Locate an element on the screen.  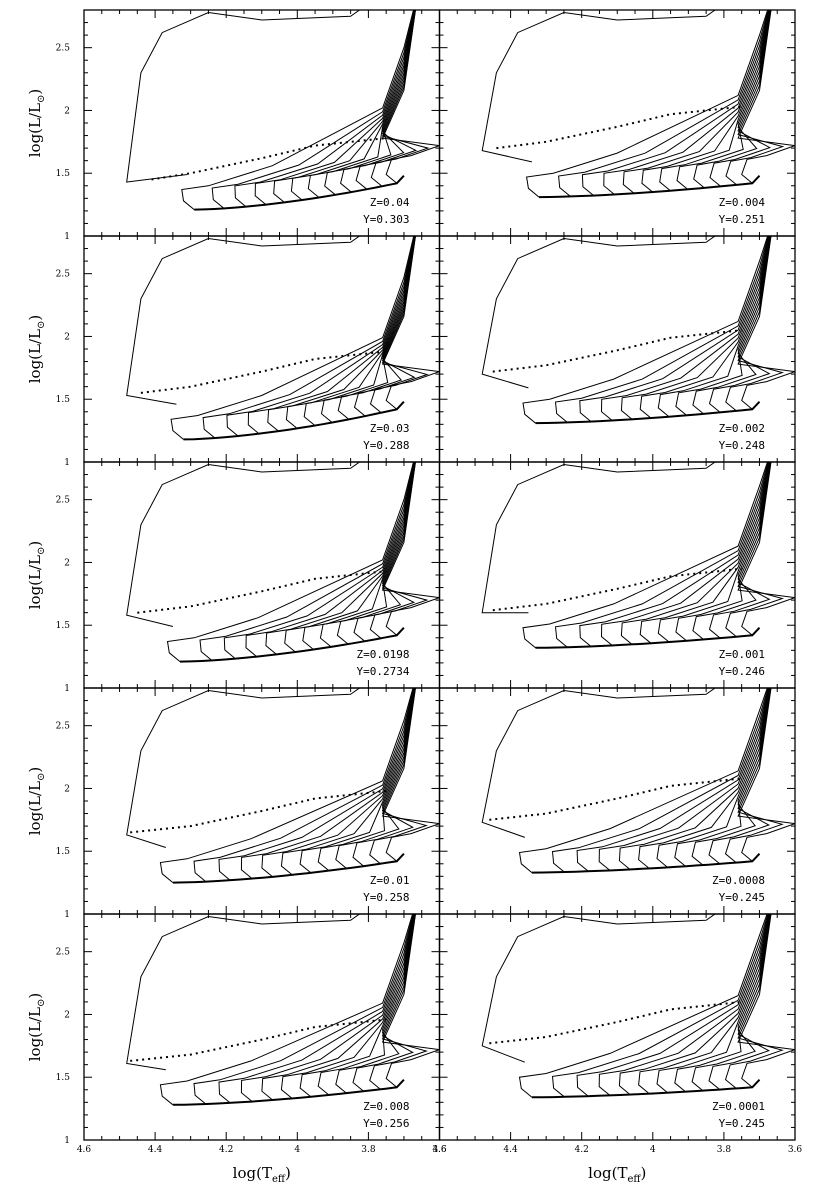
panel-7: 1 1.5 2 2.5 Z=0.01 Y=0.258 is located at coordinates (248, 803).